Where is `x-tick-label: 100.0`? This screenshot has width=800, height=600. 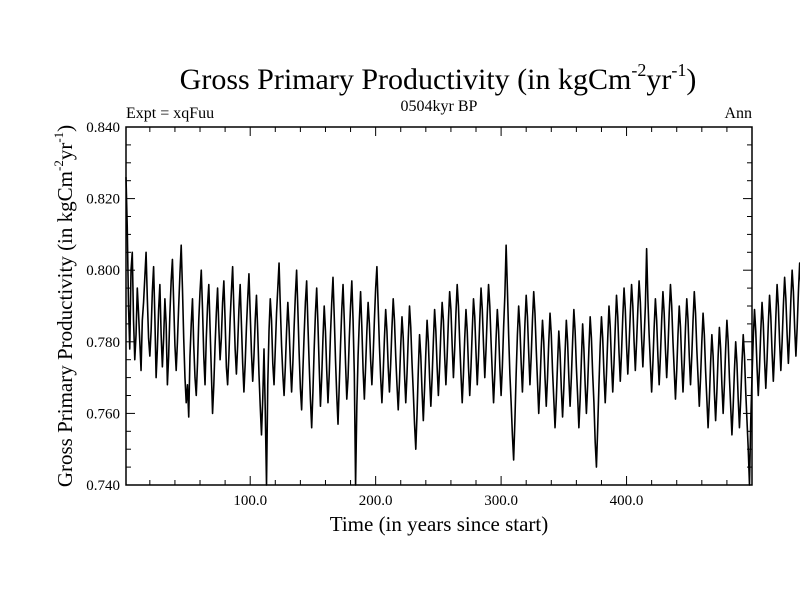 x-tick-label: 100.0 is located at coordinates (250, 501).